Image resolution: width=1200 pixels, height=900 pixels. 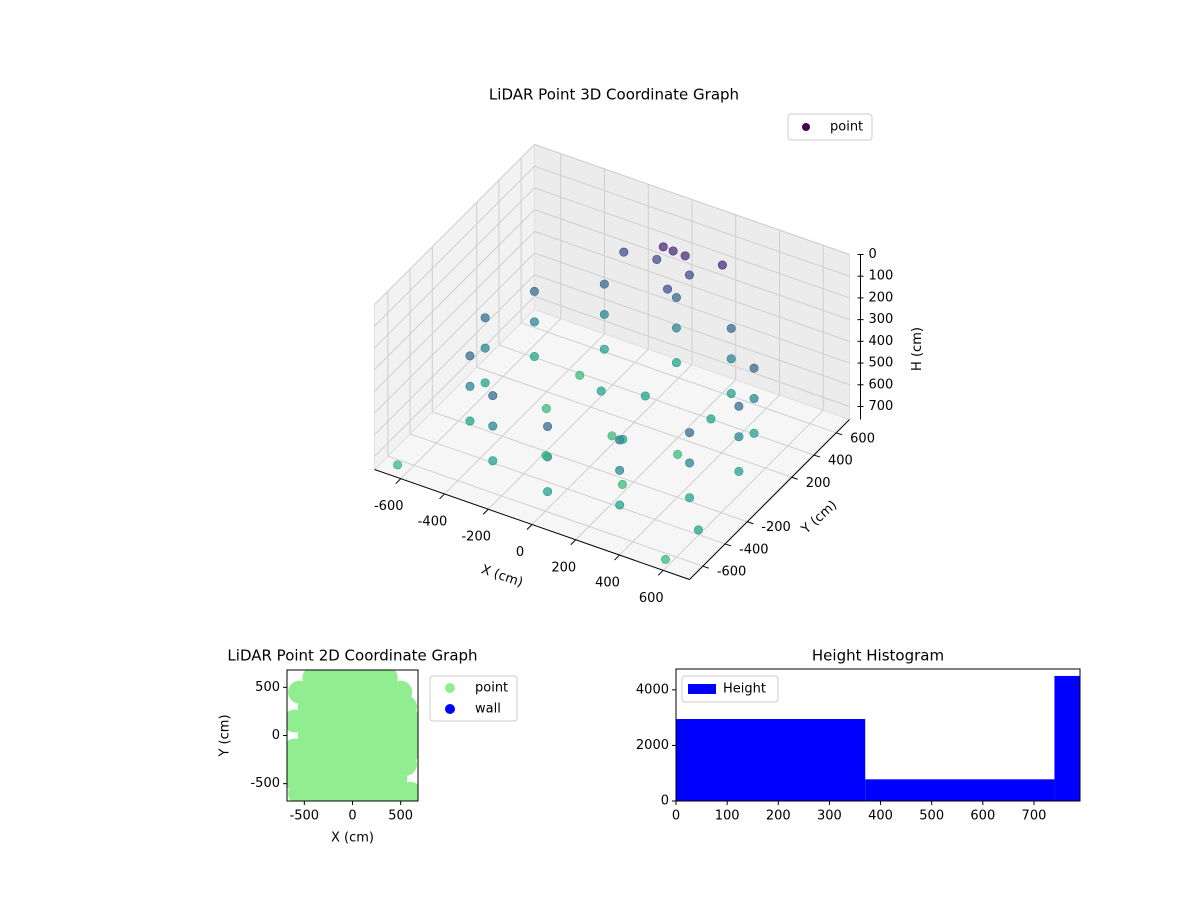 What do you see at coordinates (881, 276) in the screenshot?
I see `z-tick-label: 100` at bounding box center [881, 276].